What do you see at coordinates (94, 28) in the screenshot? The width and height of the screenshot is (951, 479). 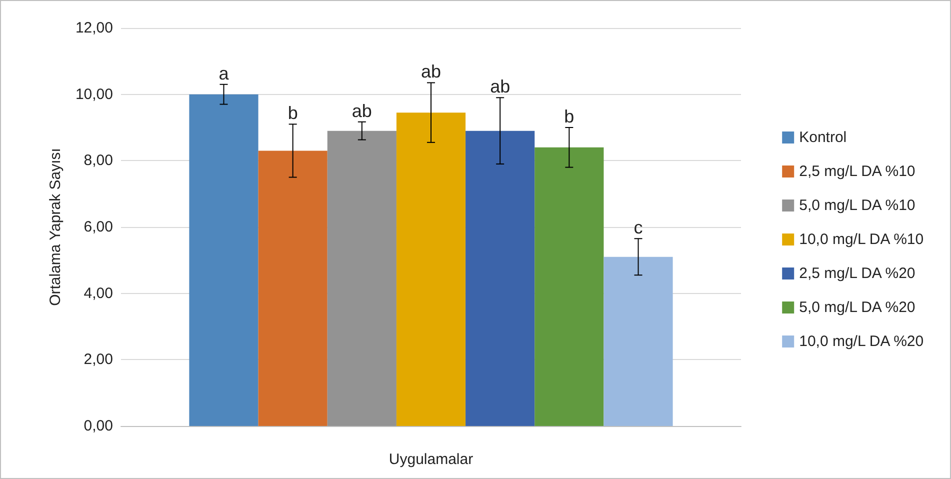 I see `y-tick-label: 12,00` at bounding box center [94, 28].